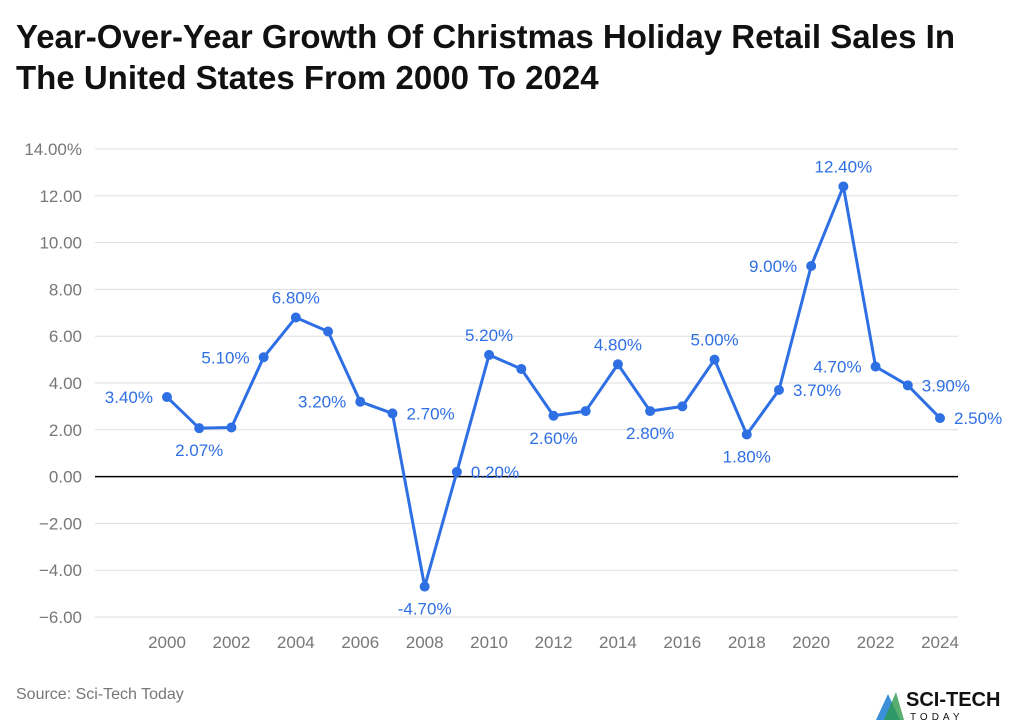  Describe the element at coordinates (953, 700) in the screenshot. I see `svg-text: SCI-TECH` at that location.